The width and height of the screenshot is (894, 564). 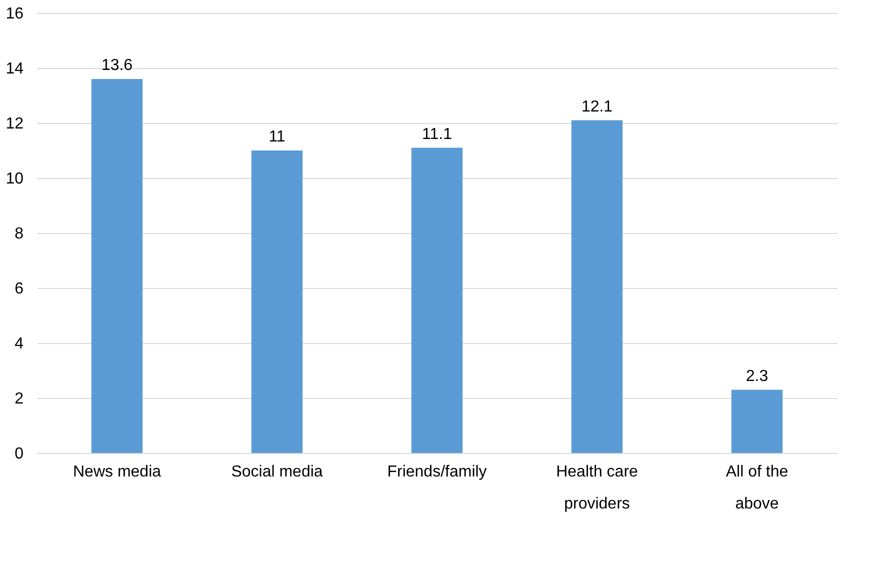 I want to click on y-tick-label: 4, so click(x=19, y=344).